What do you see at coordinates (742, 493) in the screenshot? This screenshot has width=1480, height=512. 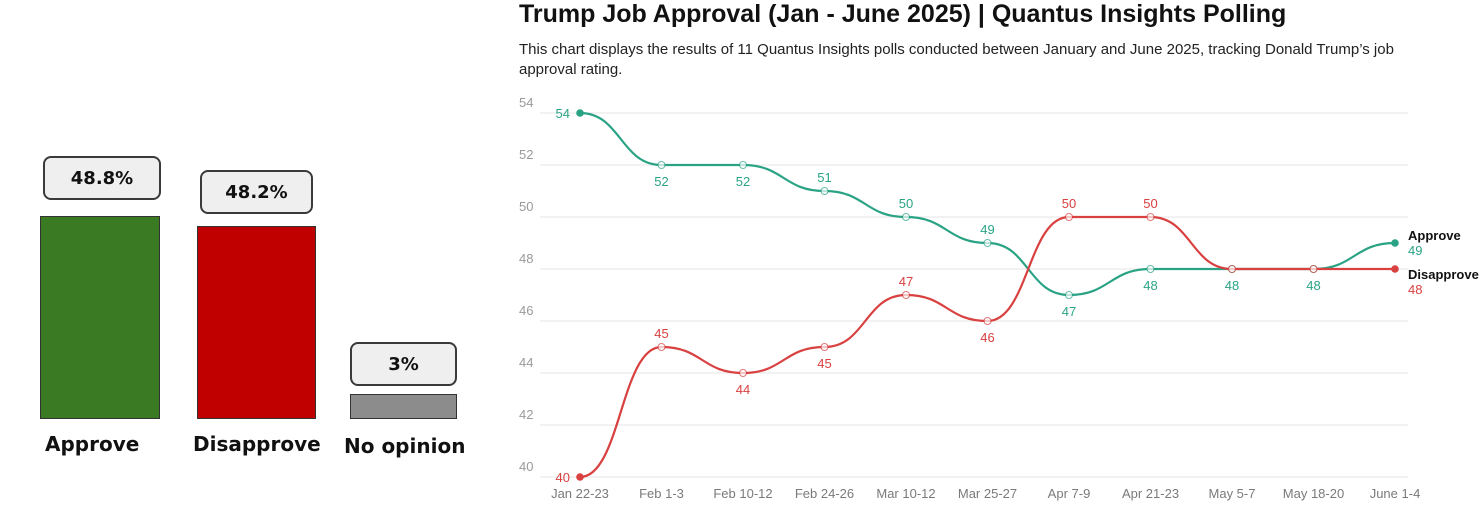 I see `x-tick-label: Feb 10-12` at bounding box center [742, 493].